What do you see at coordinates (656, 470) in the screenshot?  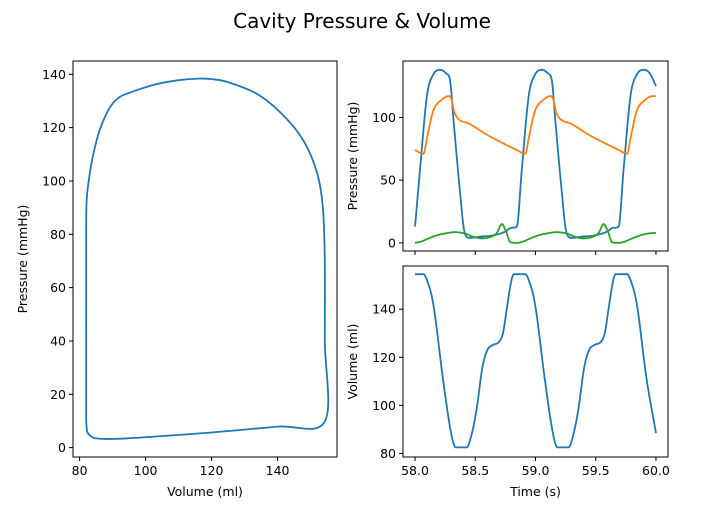 I see `x-tick-label: 60.0` at bounding box center [656, 470].